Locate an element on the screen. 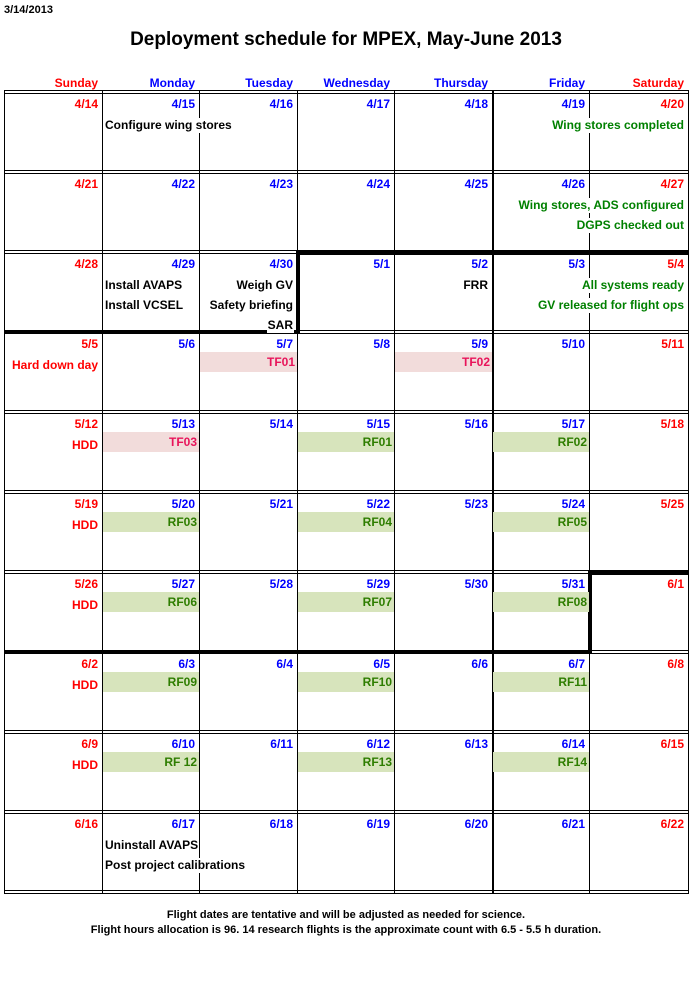 The height and width of the screenshot is (992, 692). flight-bar-rf07: RF07 is located at coordinates (346, 602).